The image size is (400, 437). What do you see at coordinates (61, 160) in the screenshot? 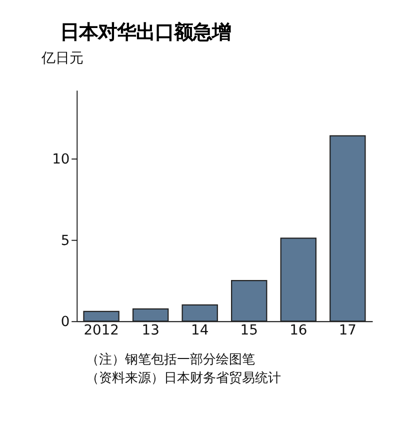
I see `y-tick-label: 10` at bounding box center [61, 160].